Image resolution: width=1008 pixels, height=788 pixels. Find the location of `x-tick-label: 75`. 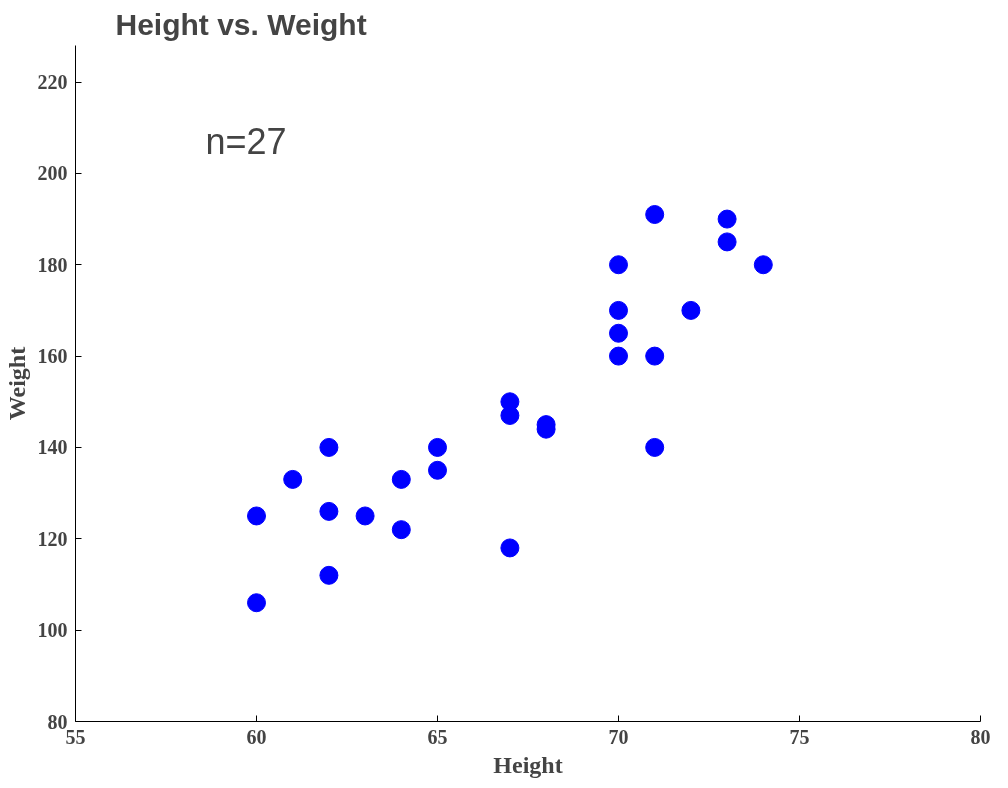

x-tick-label: 75 is located at coordinates (799, 736).